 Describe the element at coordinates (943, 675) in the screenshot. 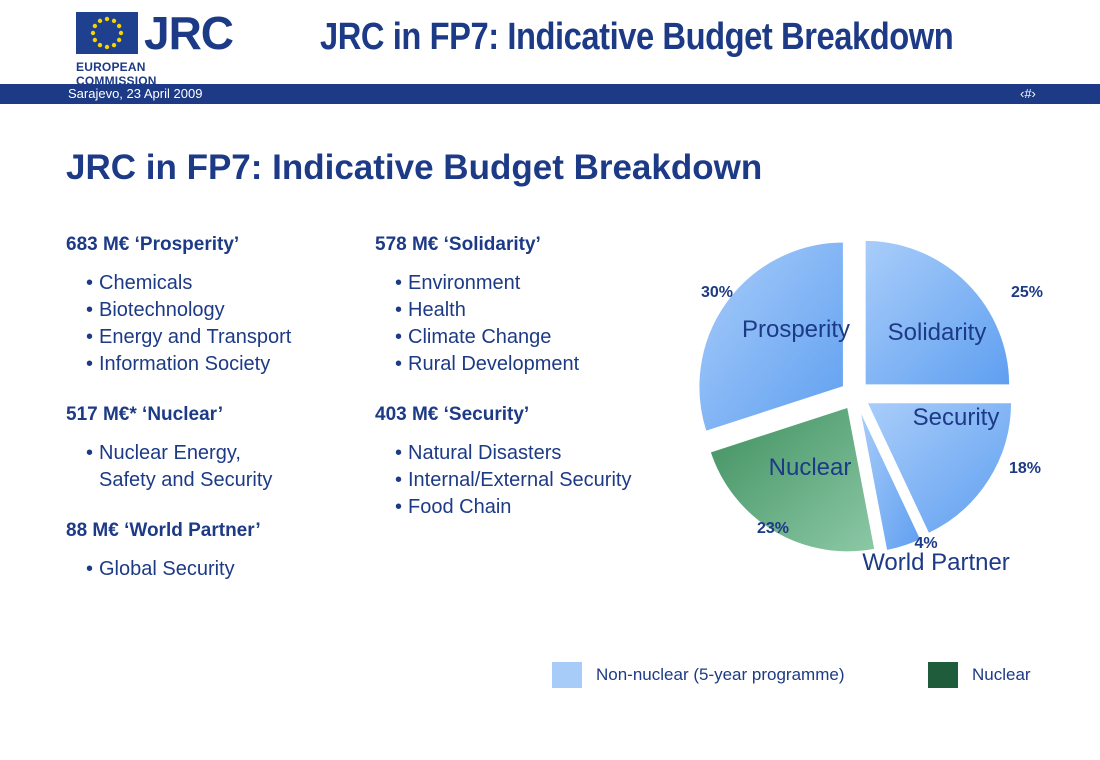

I see `legend-swatch-nuclear` at that location.